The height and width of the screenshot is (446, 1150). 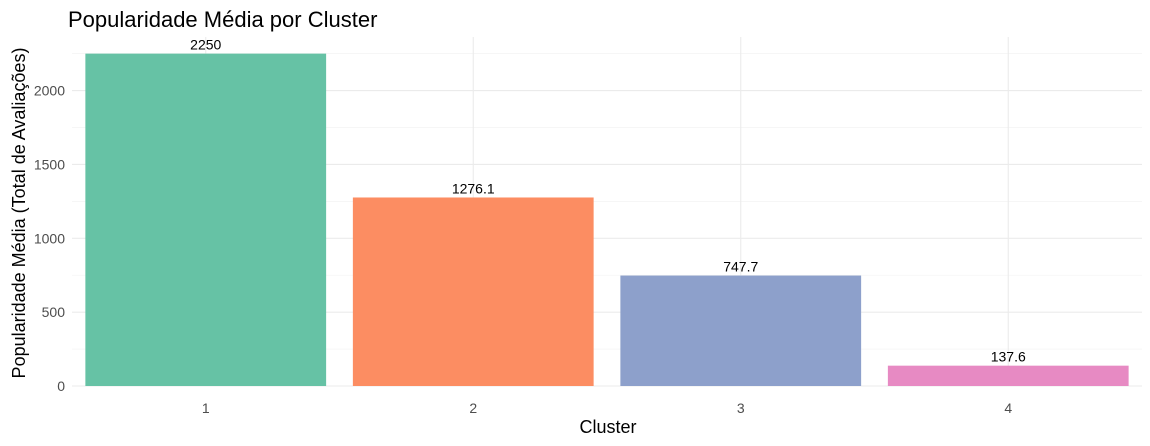 What do you see at coordinates (222, 19) in the screenshot?
I see `chart-title: Popularidade Média por Cluster` at bounding box center [222, 19].